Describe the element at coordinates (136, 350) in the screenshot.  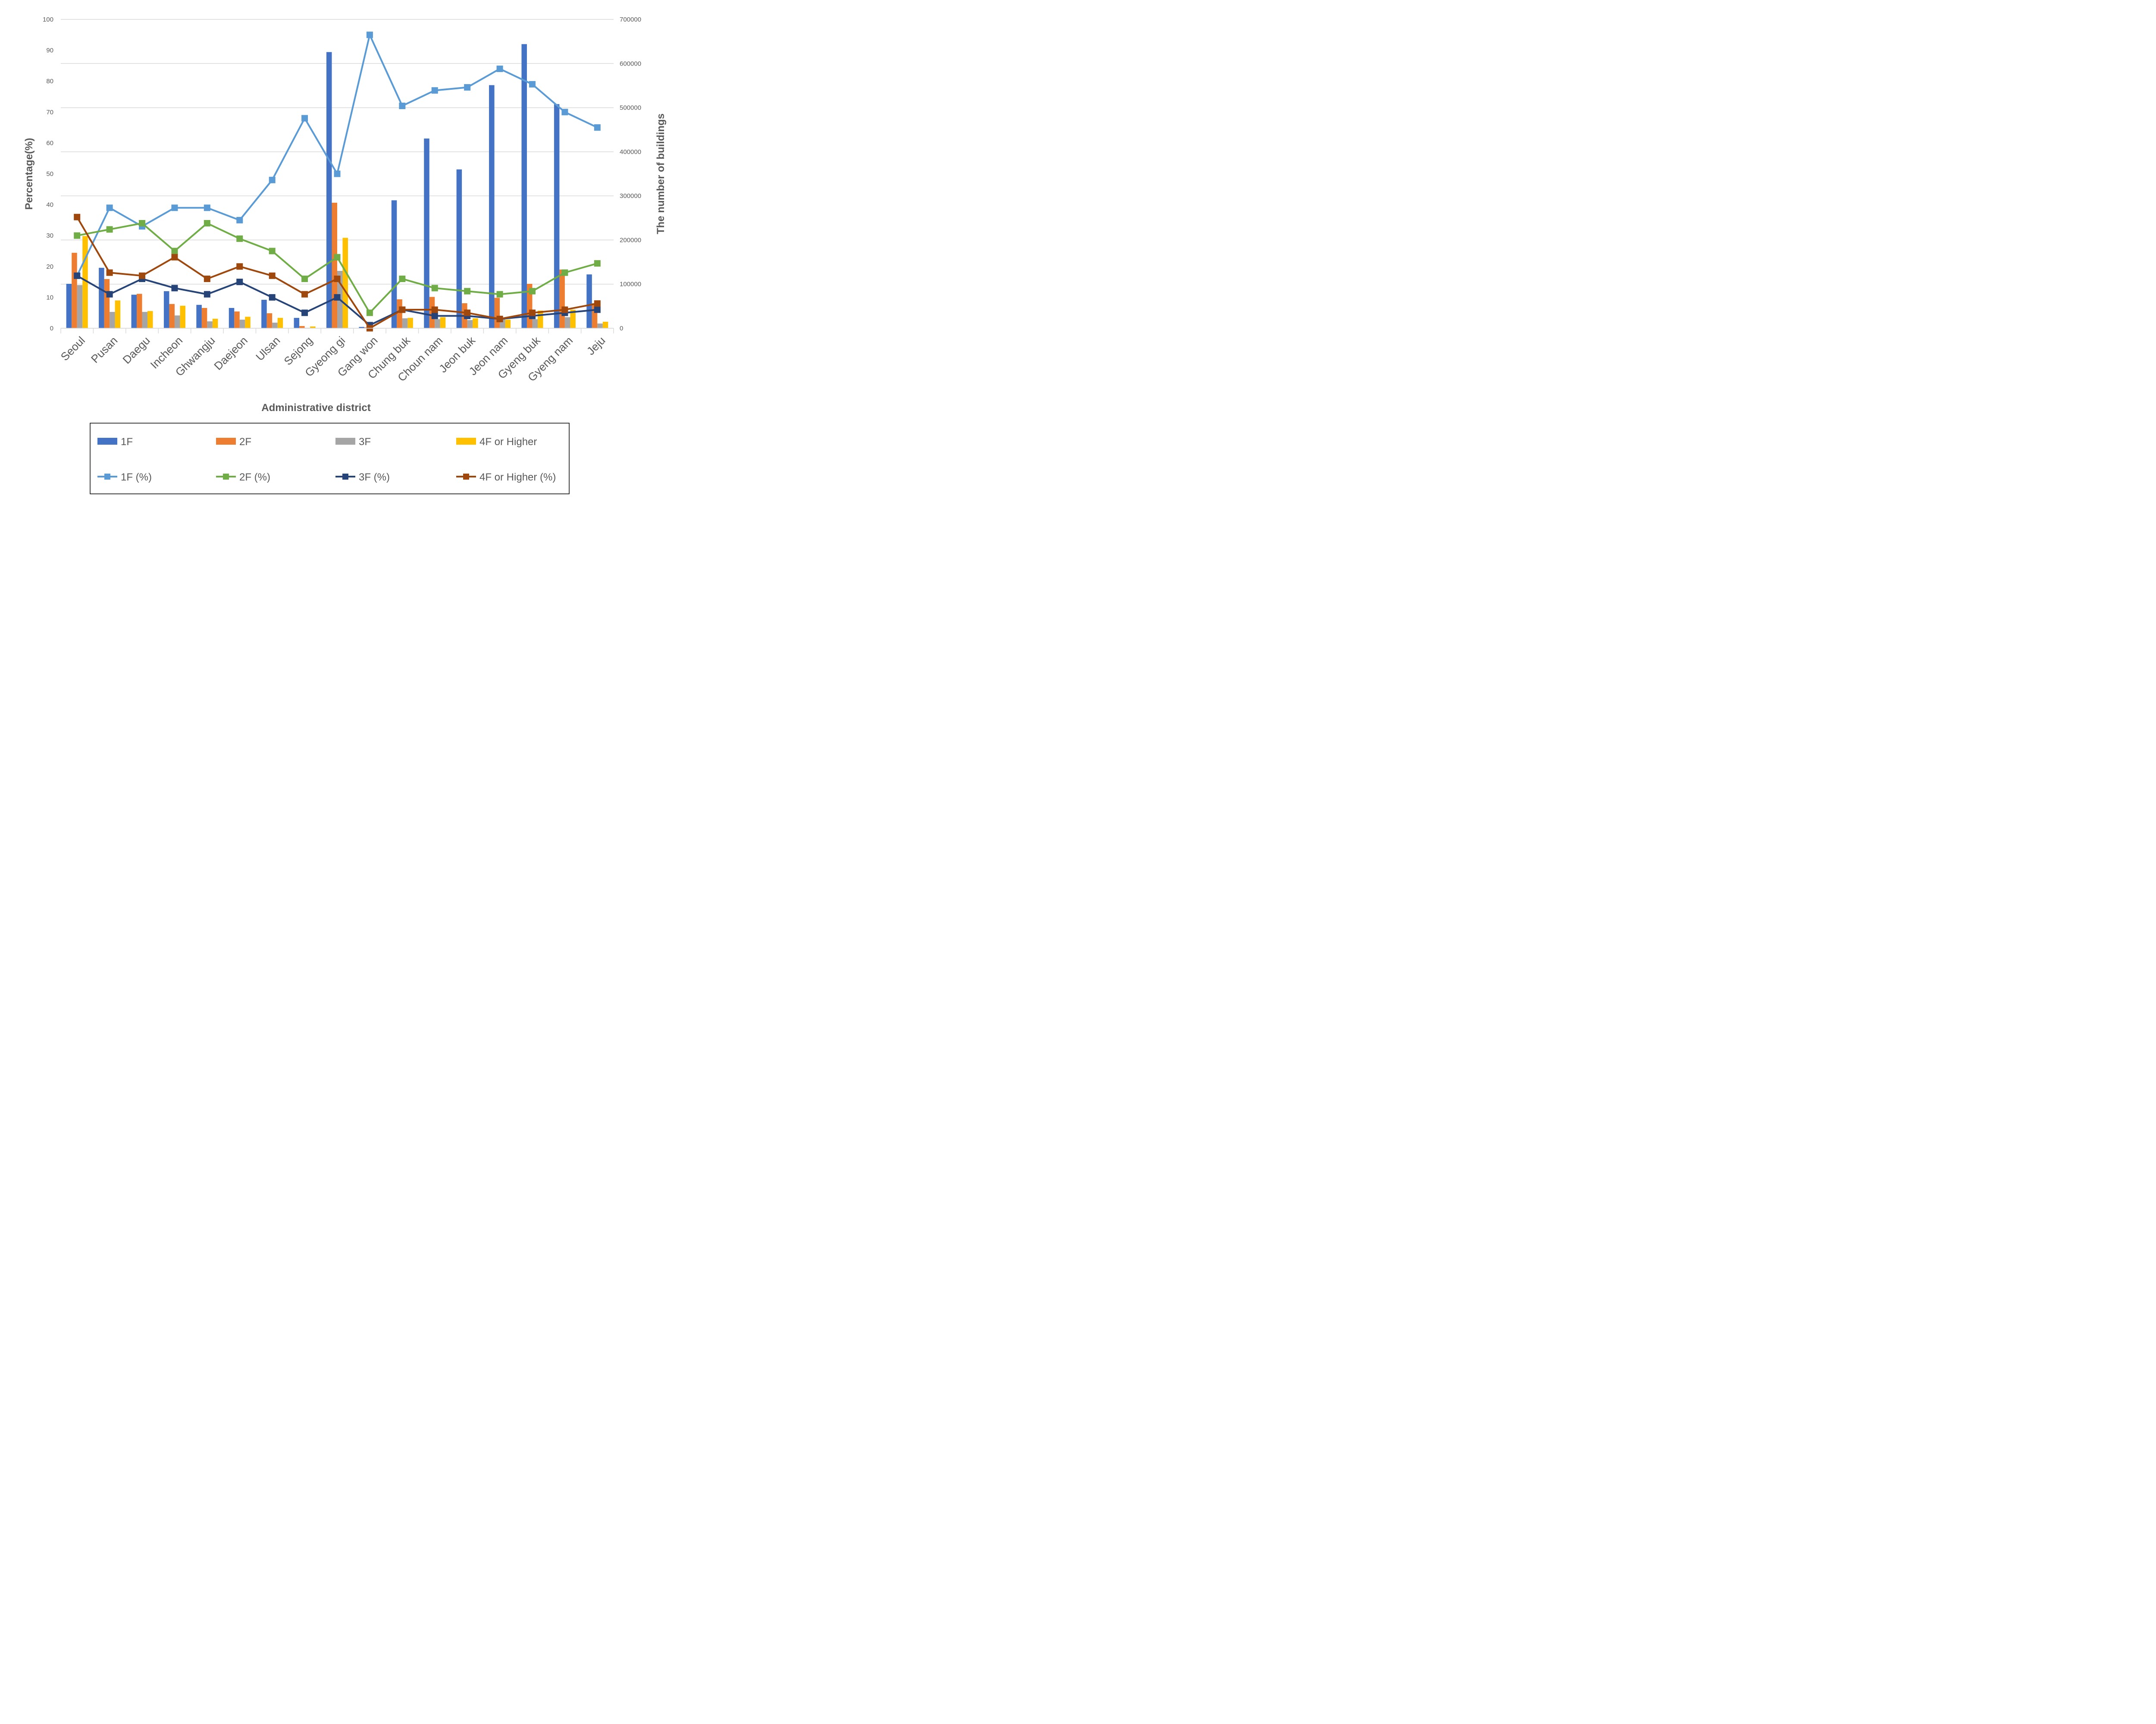
I see `x-tick-label: Daegu` at that location.